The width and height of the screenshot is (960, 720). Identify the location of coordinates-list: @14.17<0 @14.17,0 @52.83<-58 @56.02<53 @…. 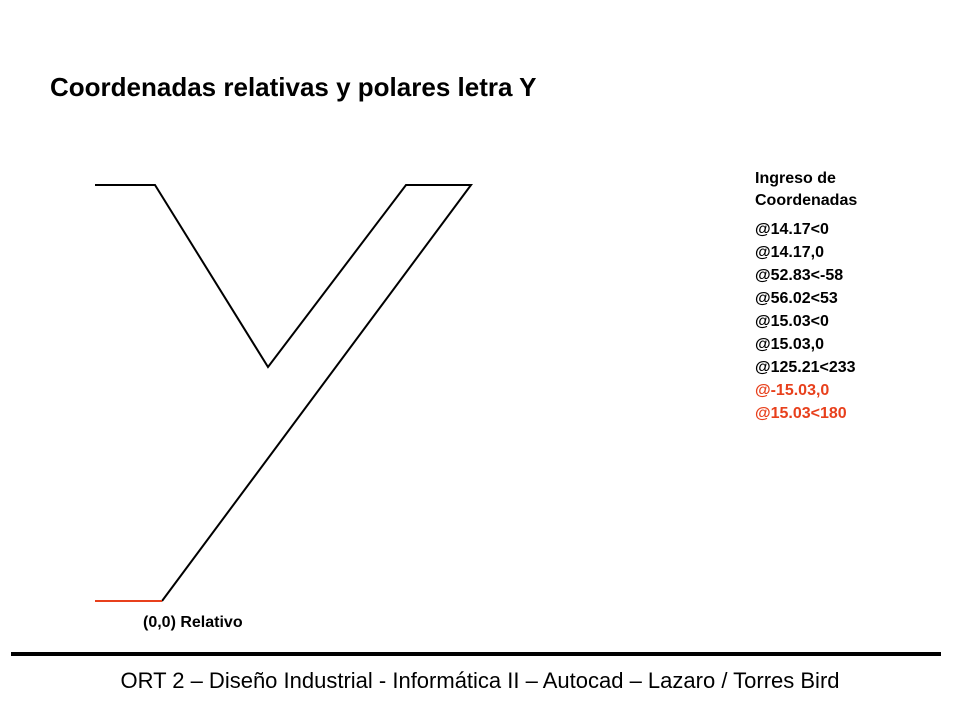
(806, 321).